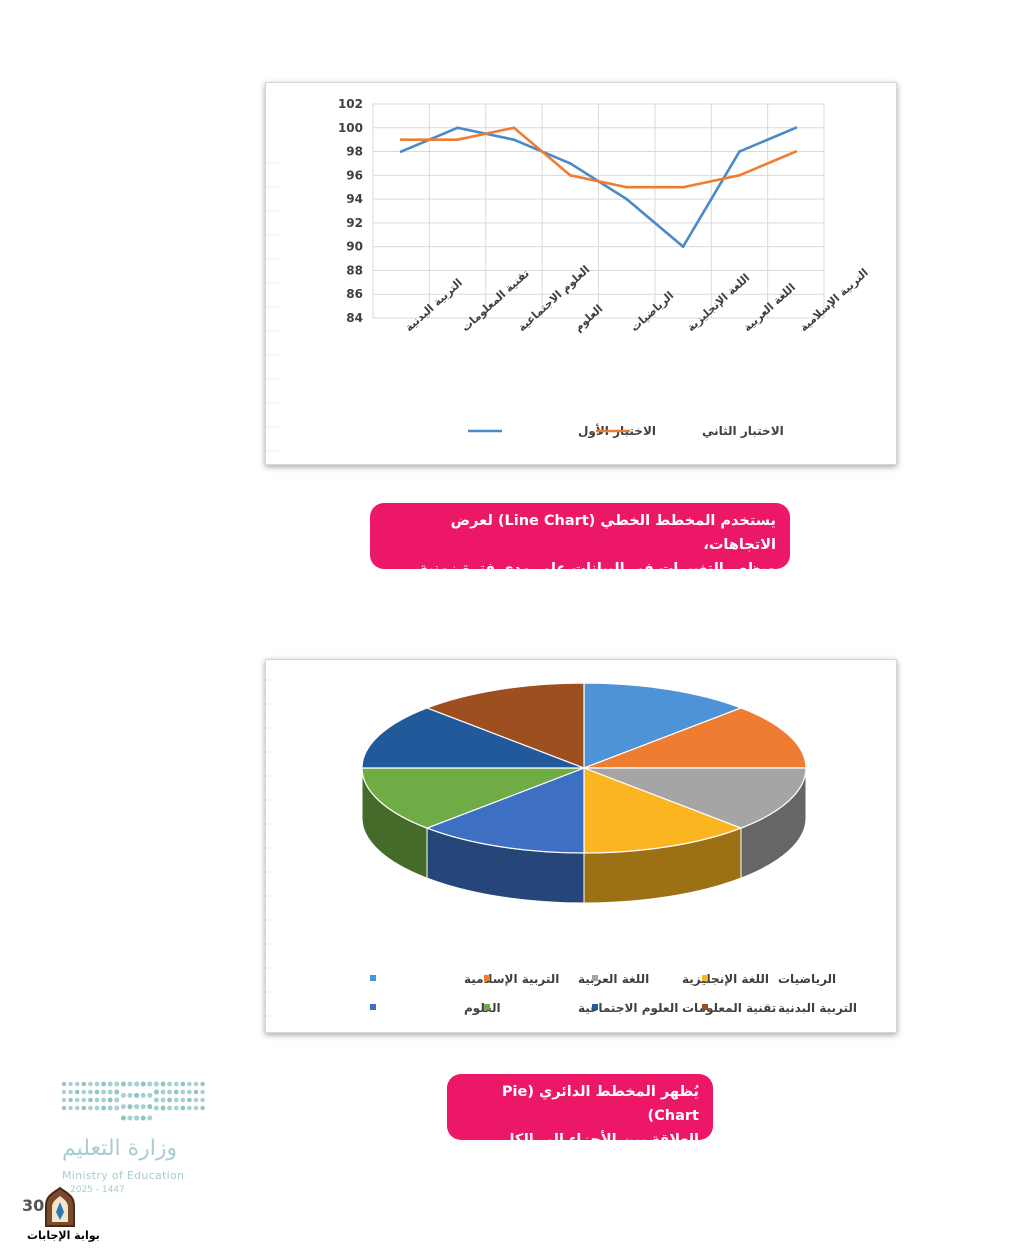 Image resolution: width=1034 pixels, height=1255 pixels. I want to click on x-tick-label: الرياضيات, so click(652, 311).